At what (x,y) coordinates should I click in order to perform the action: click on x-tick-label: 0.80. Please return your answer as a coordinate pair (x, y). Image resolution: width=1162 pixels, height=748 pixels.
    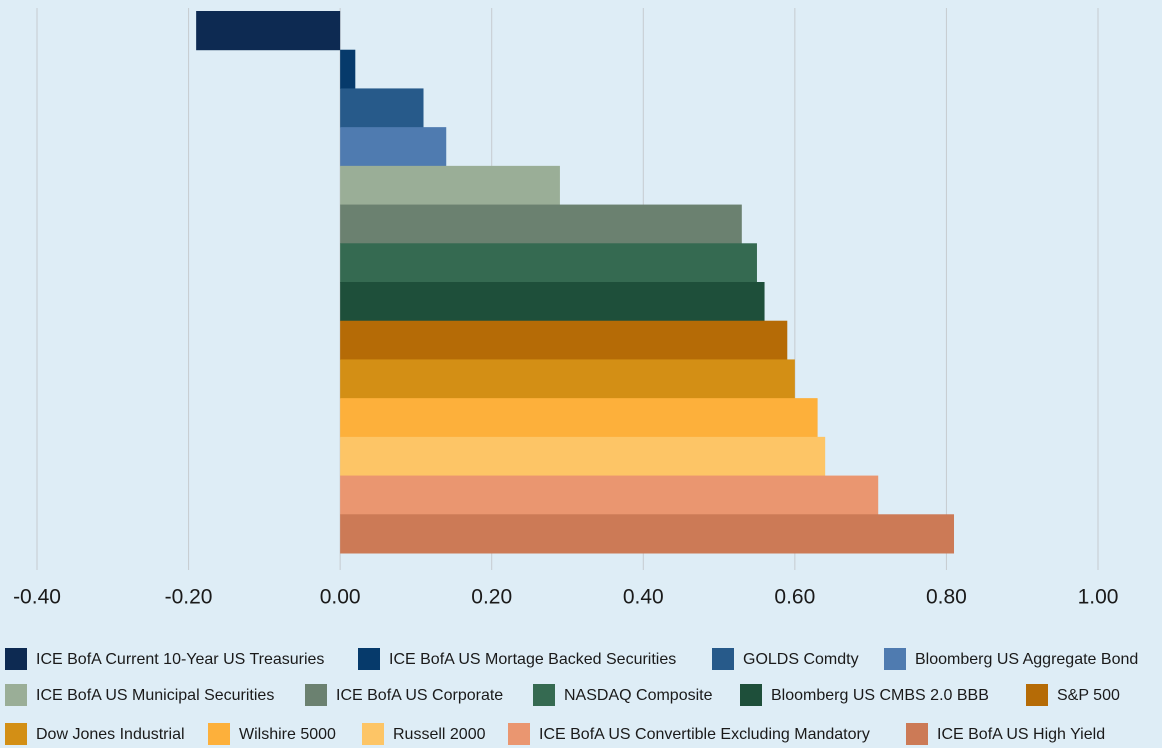
    Looking at the image, I should click on (946, 597).